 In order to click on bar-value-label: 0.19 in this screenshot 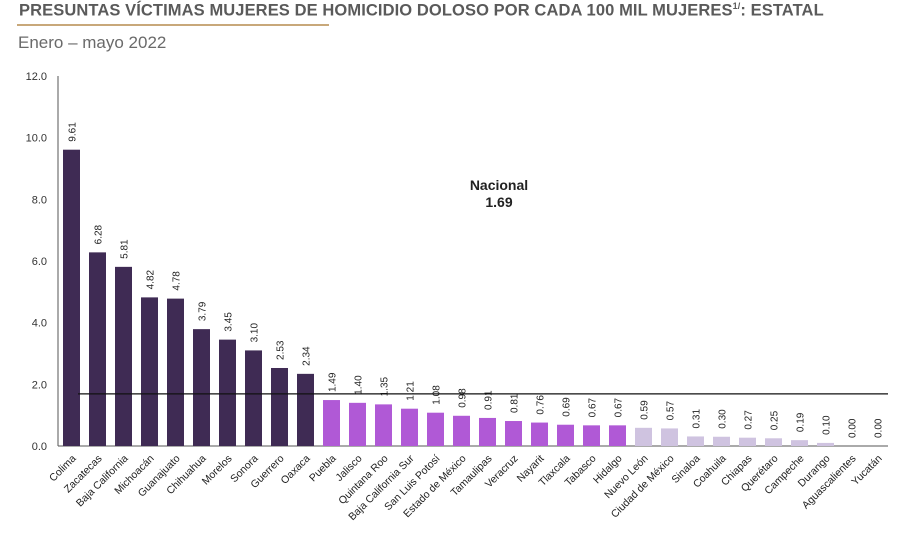, I will do `click(801, 422)`.